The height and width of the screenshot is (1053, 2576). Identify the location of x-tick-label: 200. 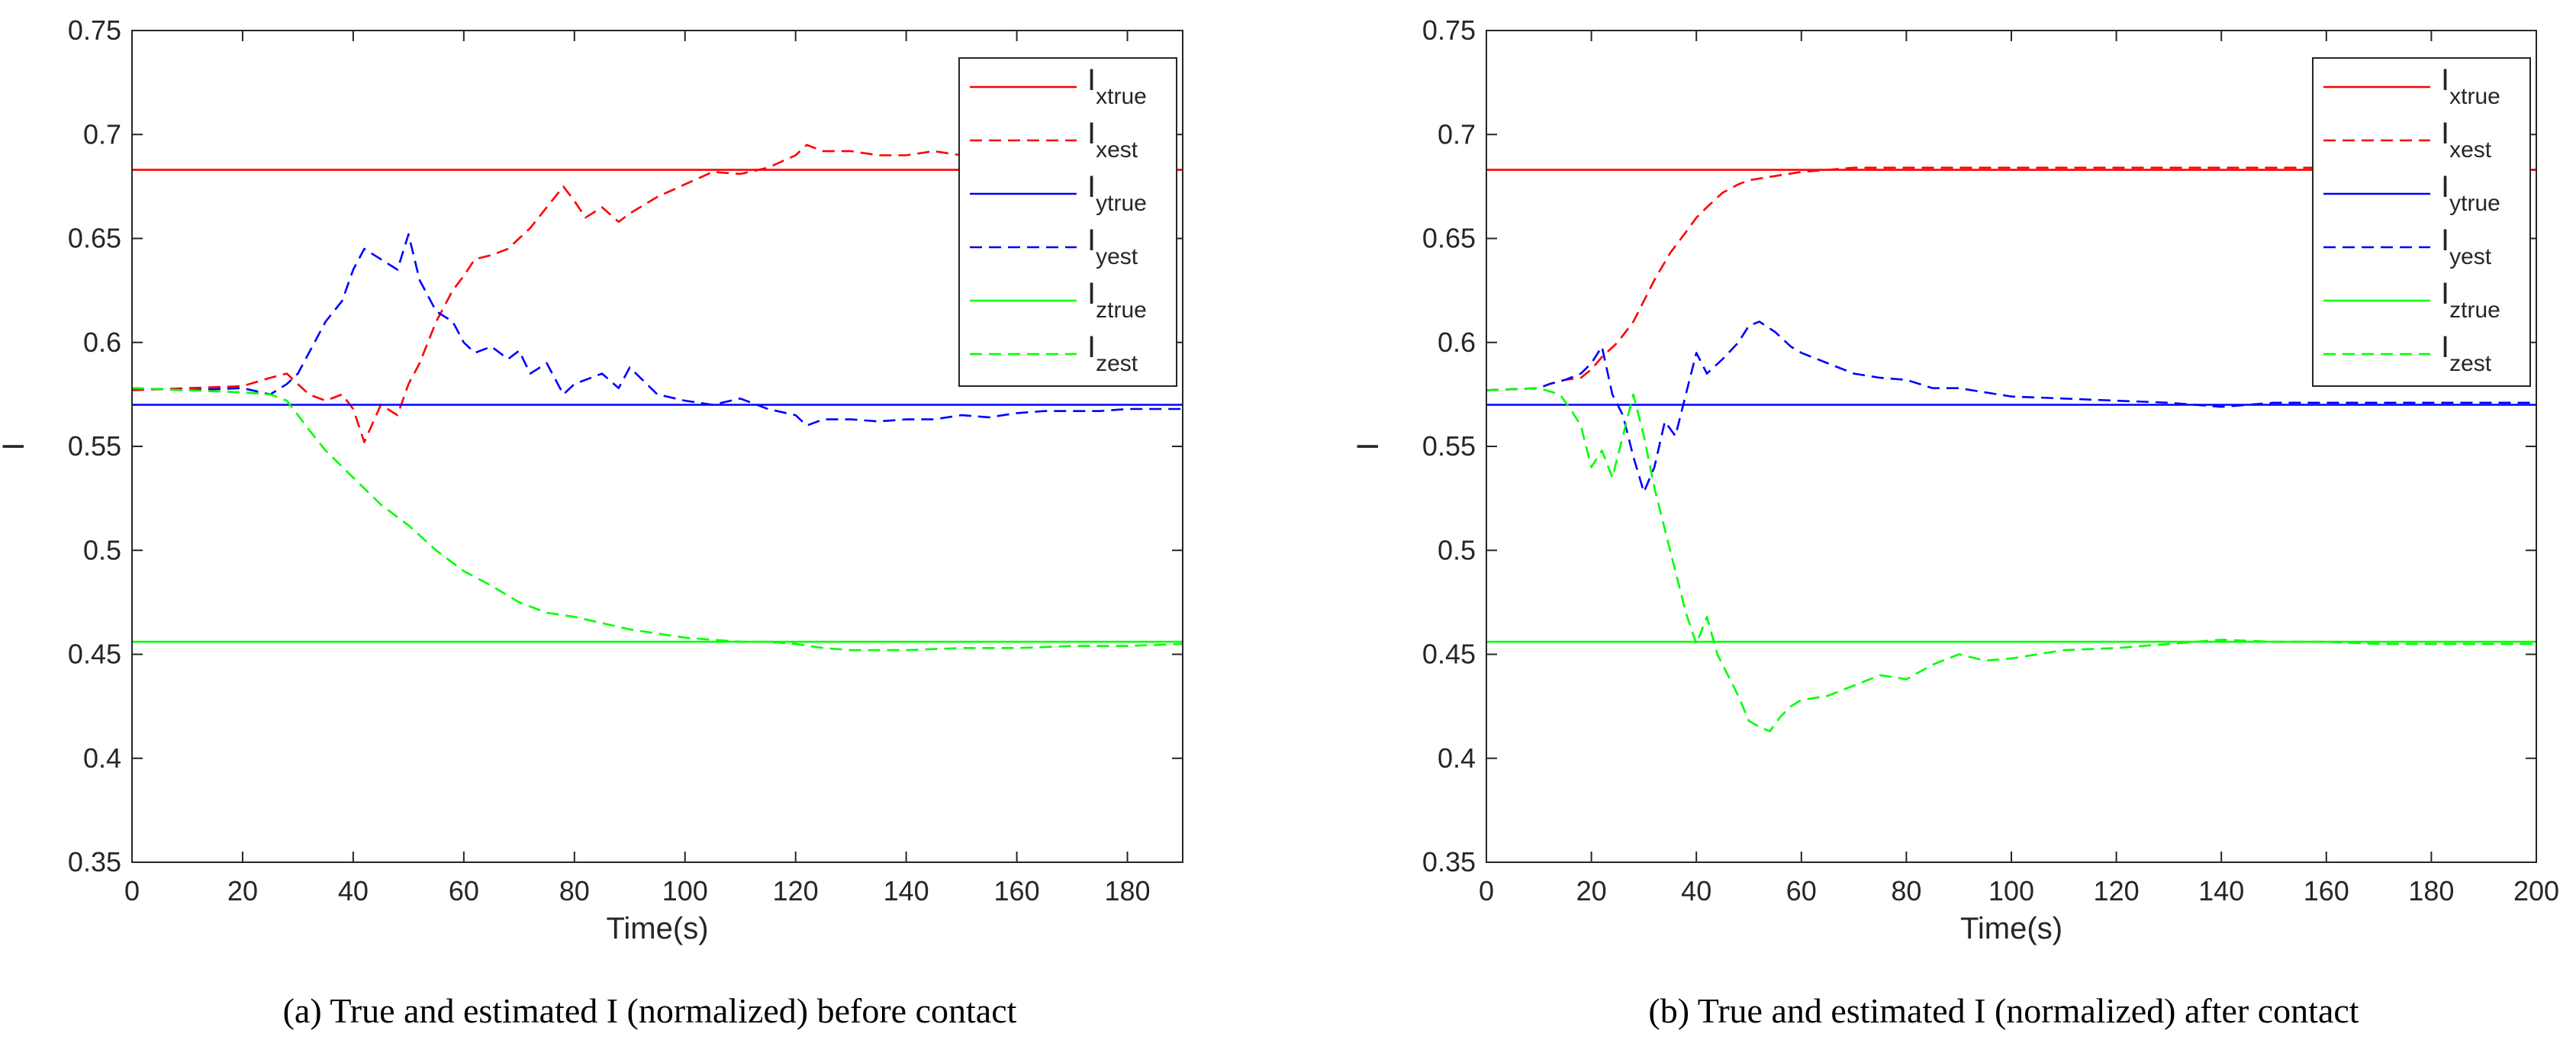
(2536, 891).